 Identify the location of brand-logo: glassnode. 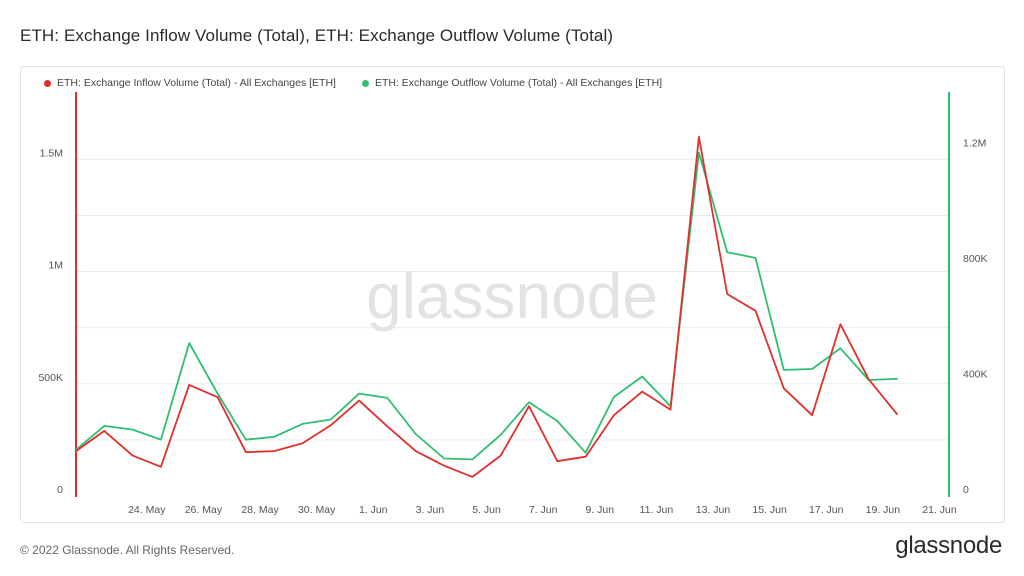
(948, 545).